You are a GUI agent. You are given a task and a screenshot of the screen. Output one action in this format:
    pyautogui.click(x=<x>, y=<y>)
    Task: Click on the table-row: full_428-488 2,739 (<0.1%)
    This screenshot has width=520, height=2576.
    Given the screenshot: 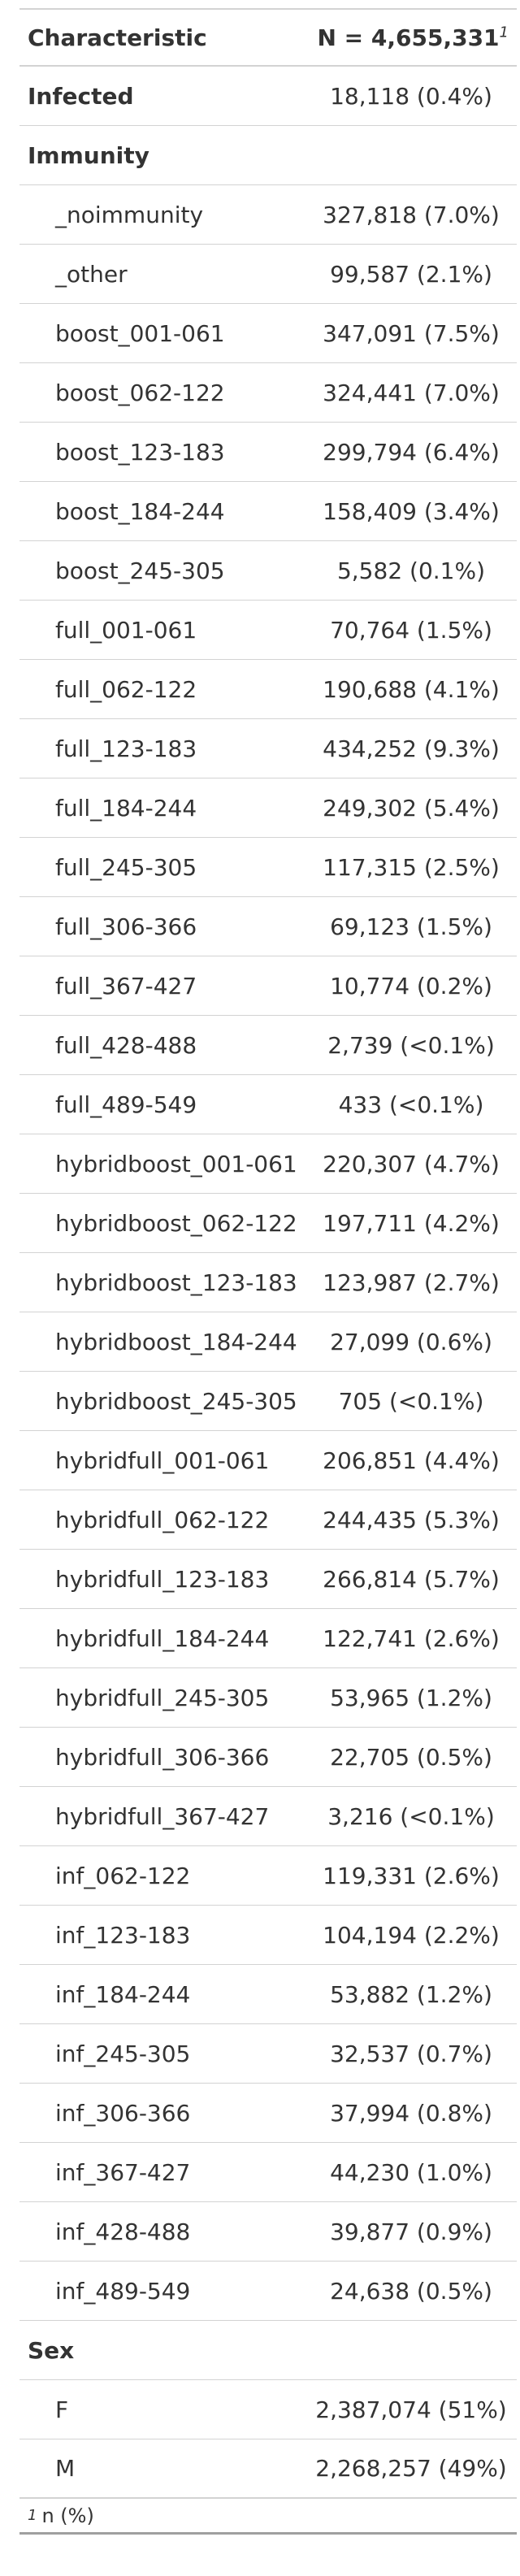 What is the action you would take?
    pyautogui.click(x=268, y=1045)
    